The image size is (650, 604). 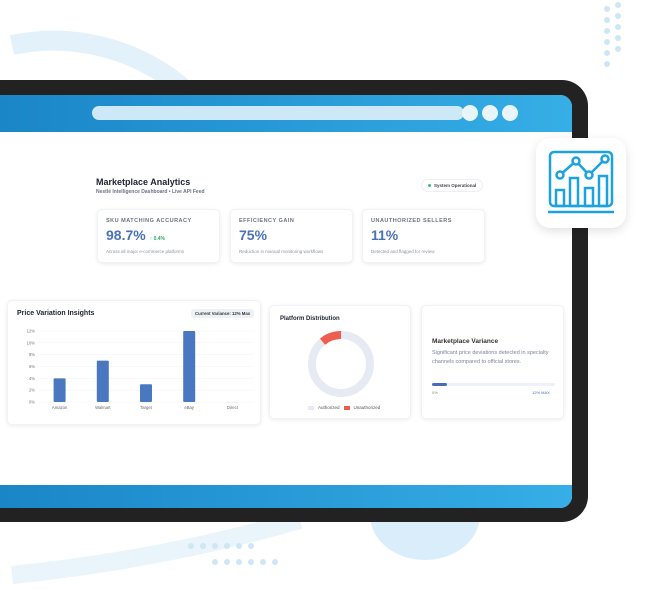 I want to click on y-tick-label: 4%, so click(x=32, y=378).